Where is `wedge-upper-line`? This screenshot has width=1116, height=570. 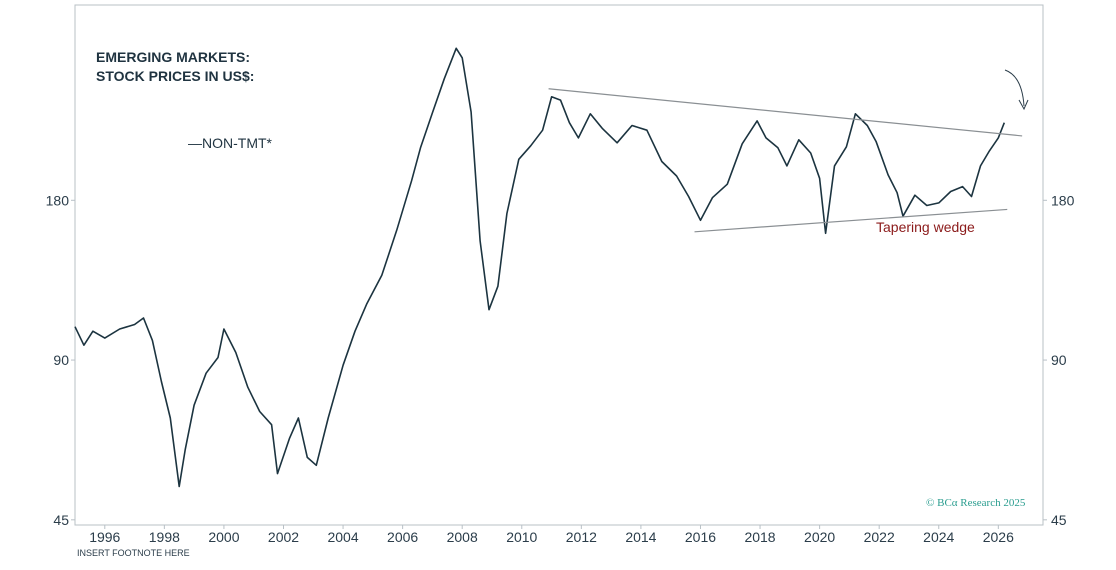 wedge-upper-line is located at coordinates (785, 112).